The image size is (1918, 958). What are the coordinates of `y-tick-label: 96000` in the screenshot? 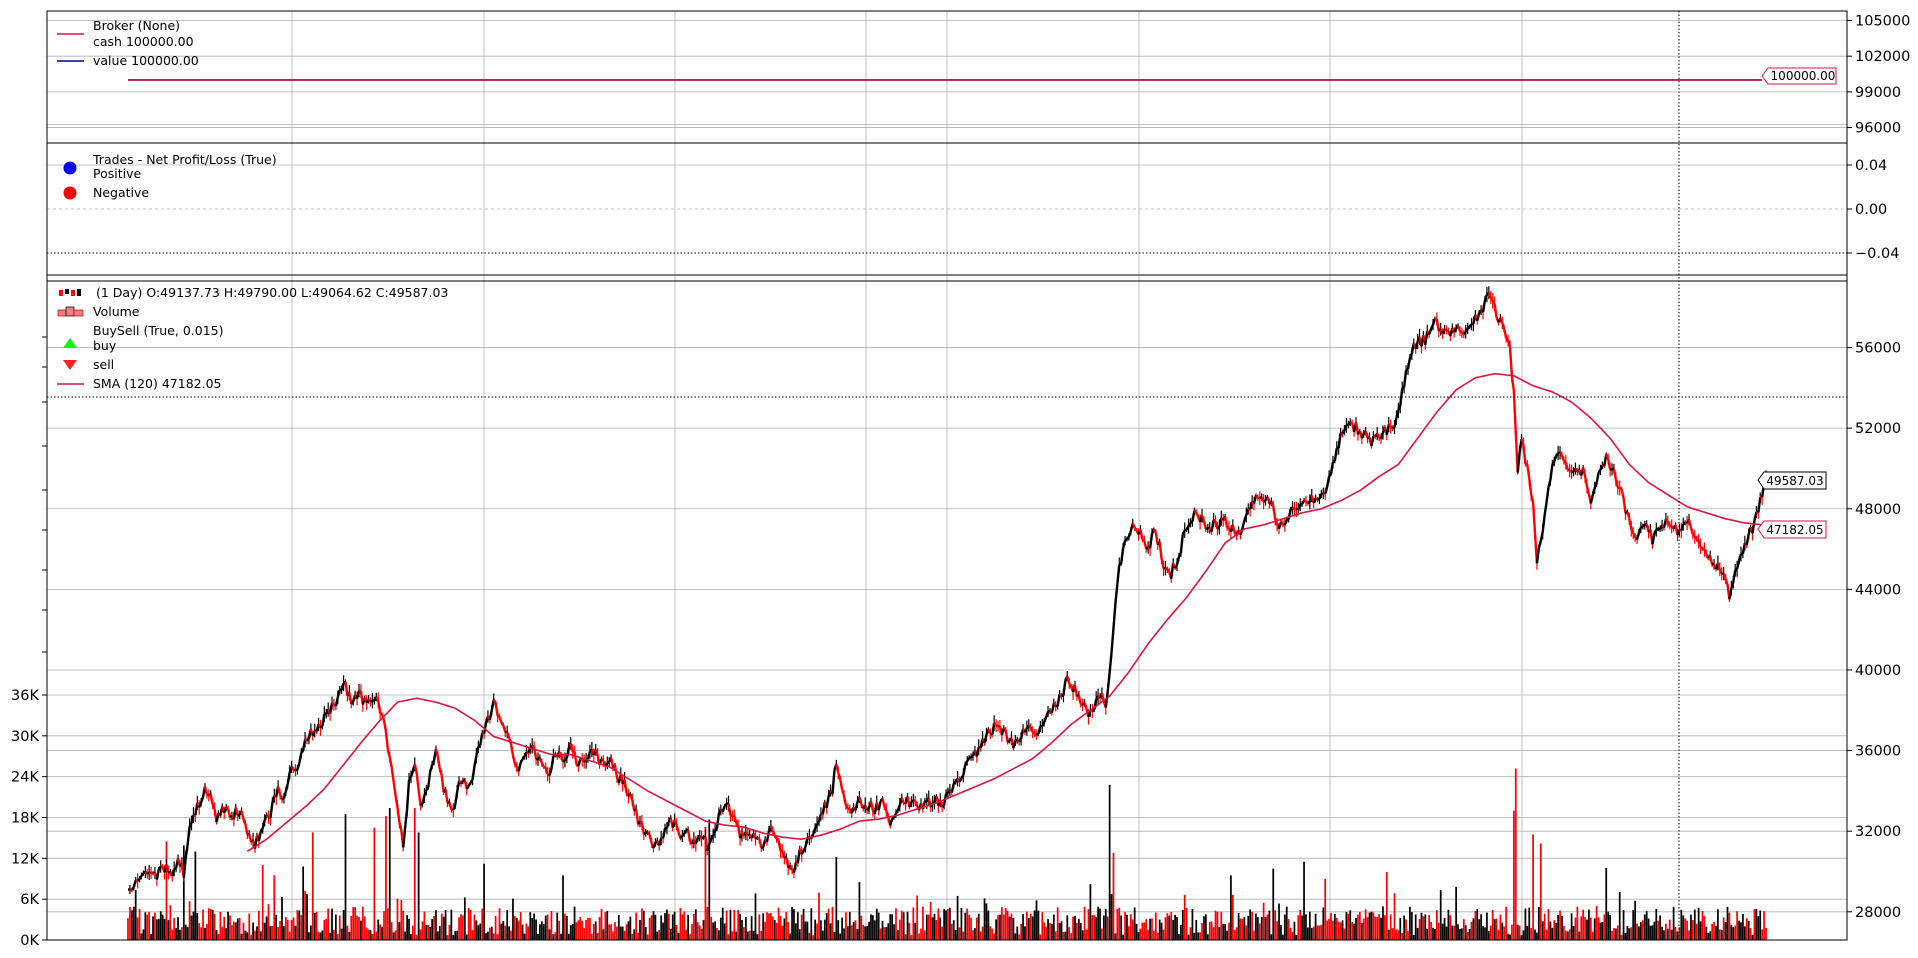 It's located at (1878, 129).